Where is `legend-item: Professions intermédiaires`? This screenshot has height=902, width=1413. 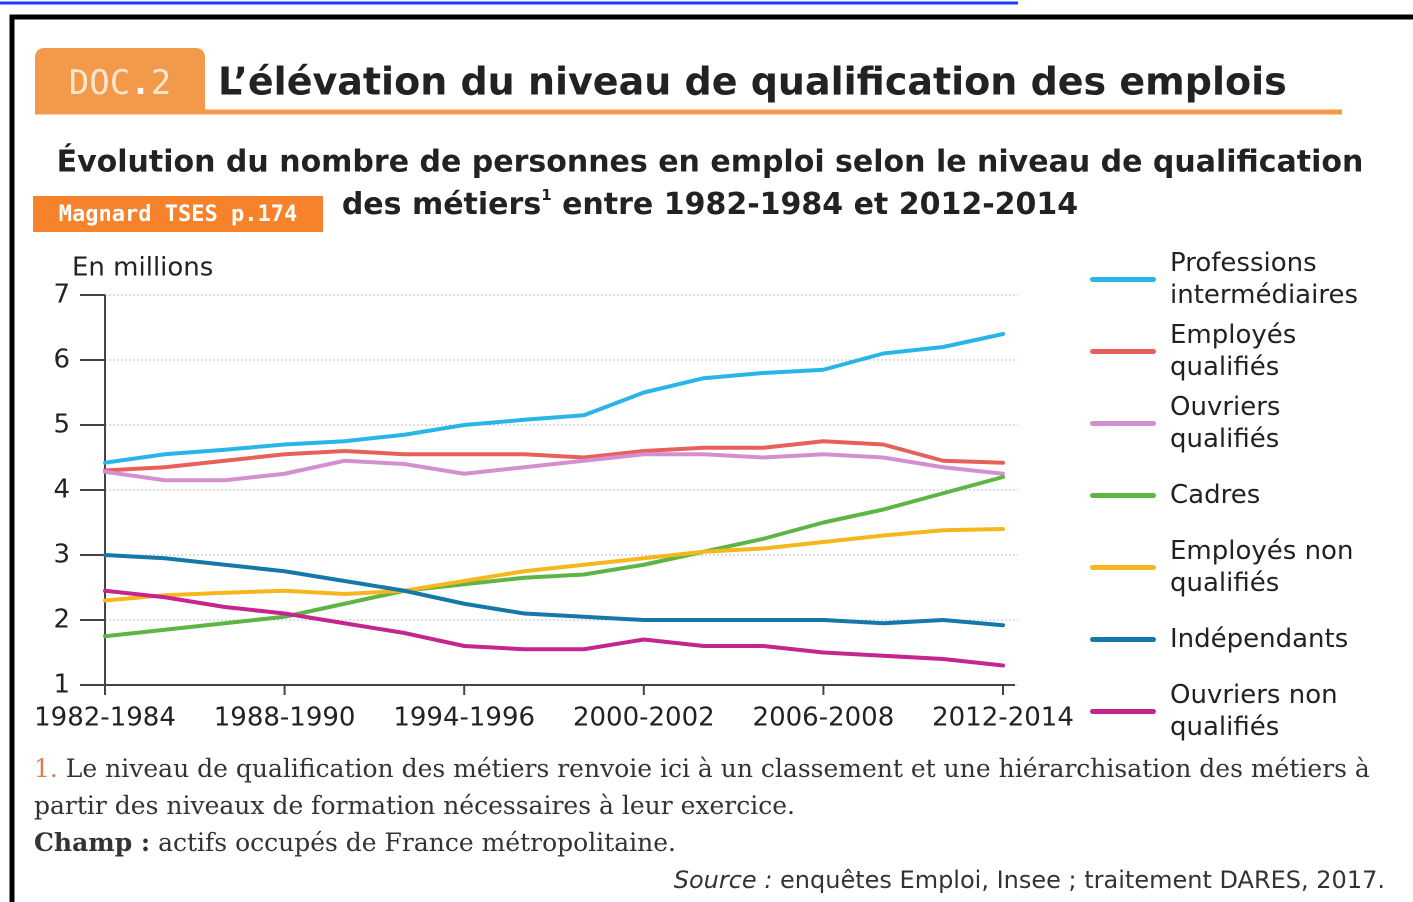
legend-item: Professions intermédiaires is located at coordinates (1245, 279).